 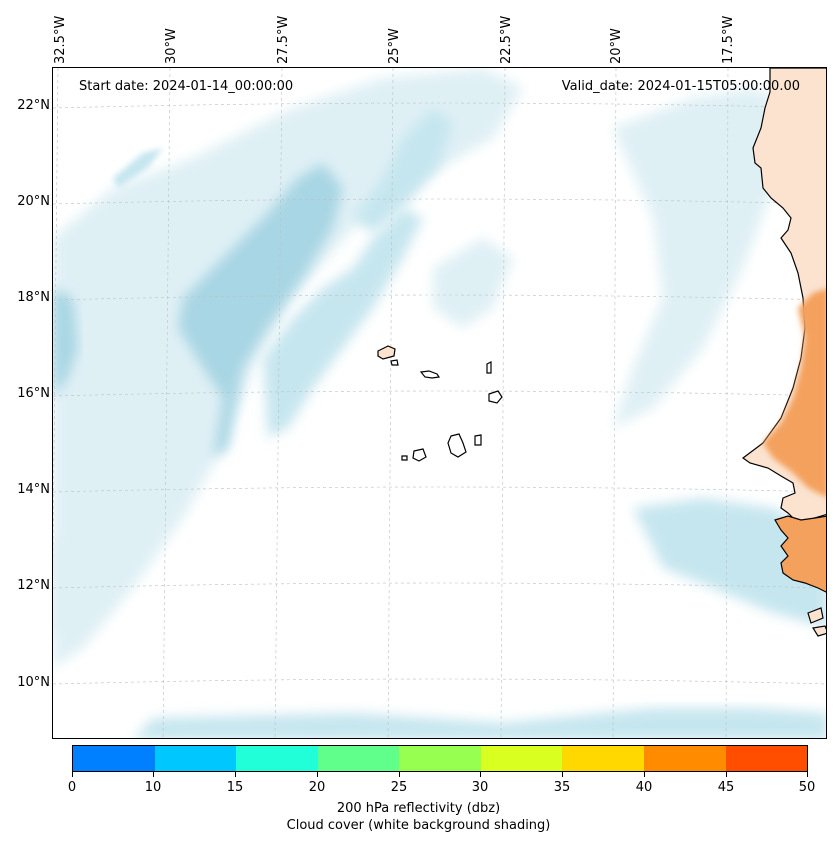 What do you see at coordinates (419, 455) in the screenshot?
I see `island-fogo` at bounding box center [419, 455].